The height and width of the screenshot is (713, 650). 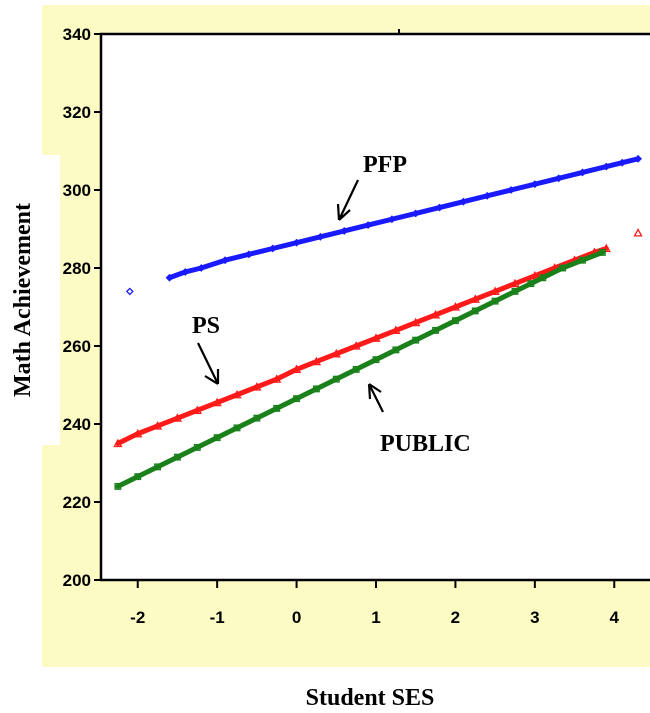 I want to click on annotation-arrow-ps, so click(x=208, y=363).